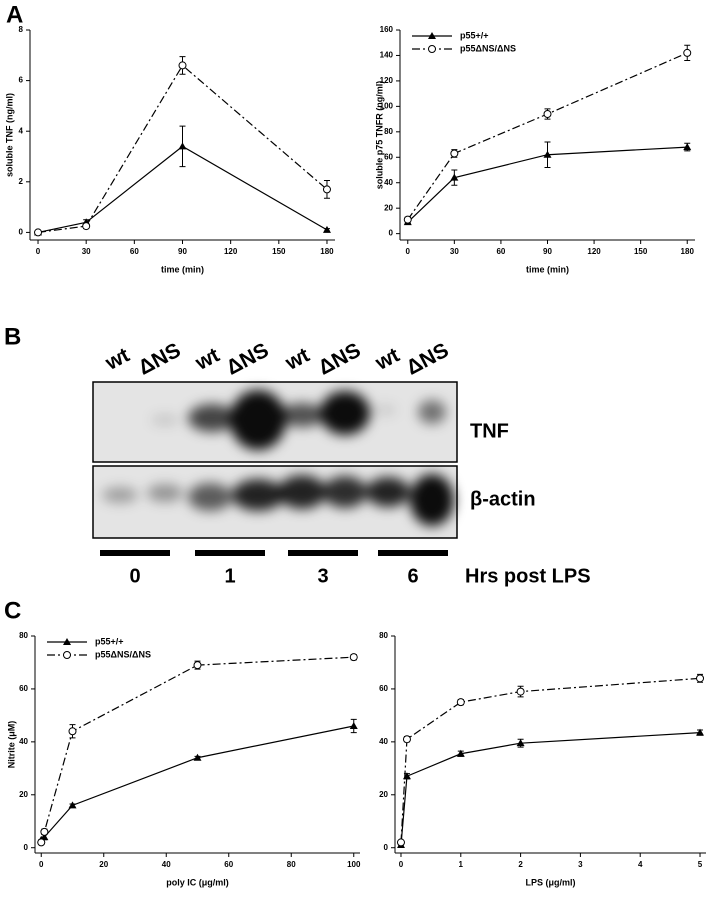 This screenshot has height=899, width=708. Describe the element at coordinates (520, 864) in the screenshot. I see `x-tick-label: 2` at that location.